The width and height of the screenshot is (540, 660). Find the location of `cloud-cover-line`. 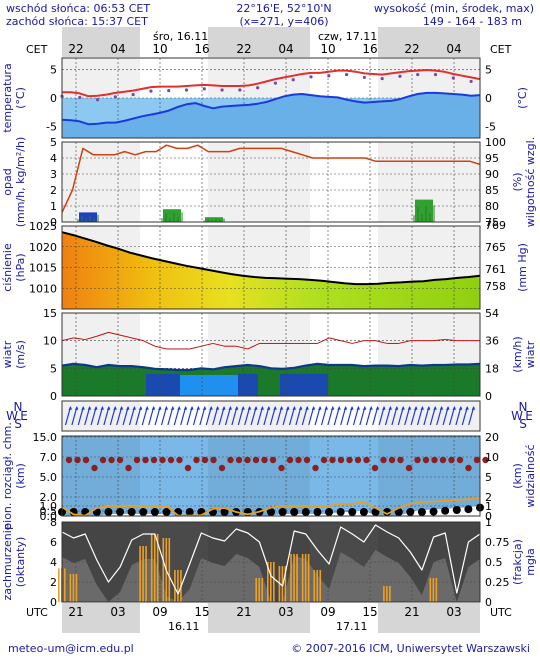

cloud-cover-line is located at coordinates (271, 559).